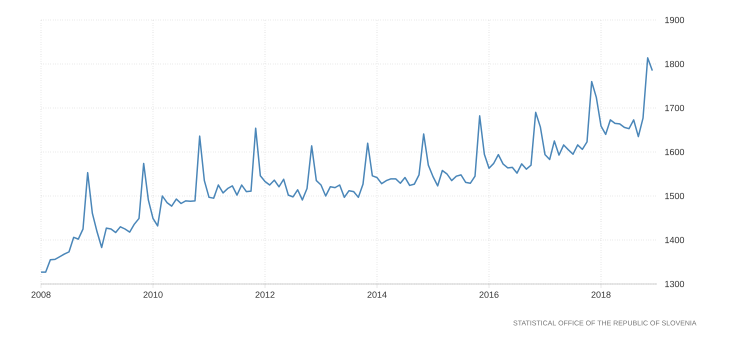 This screenshot has width=730, height=340. I want to click on x-tick-label: 2014, so click(377, 295).